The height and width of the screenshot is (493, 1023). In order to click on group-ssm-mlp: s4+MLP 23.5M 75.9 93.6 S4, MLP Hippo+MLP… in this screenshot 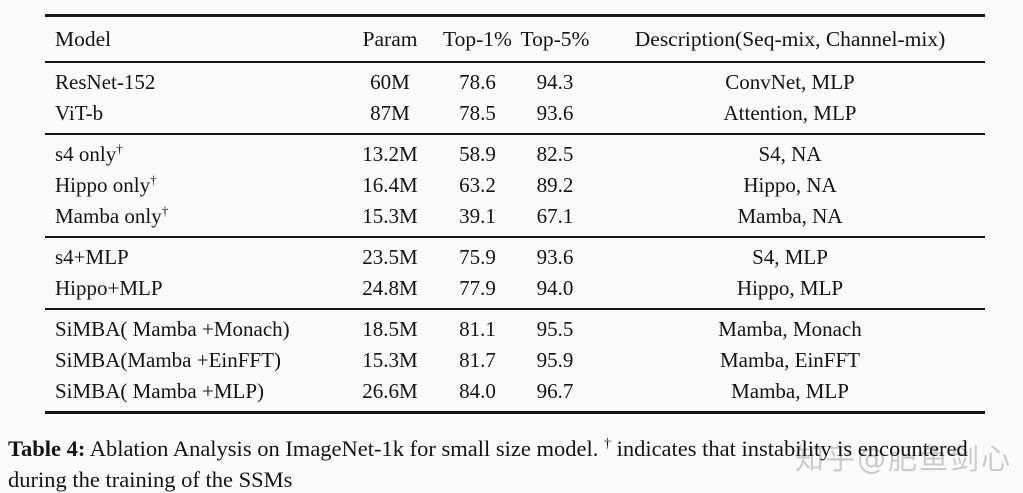, I will do `click(515, 273)`.